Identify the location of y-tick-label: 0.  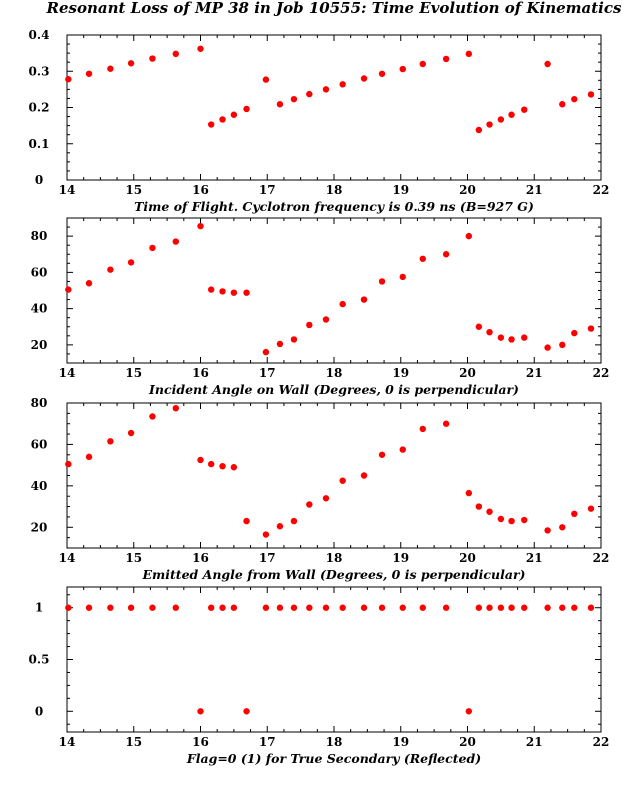
(39, 180).